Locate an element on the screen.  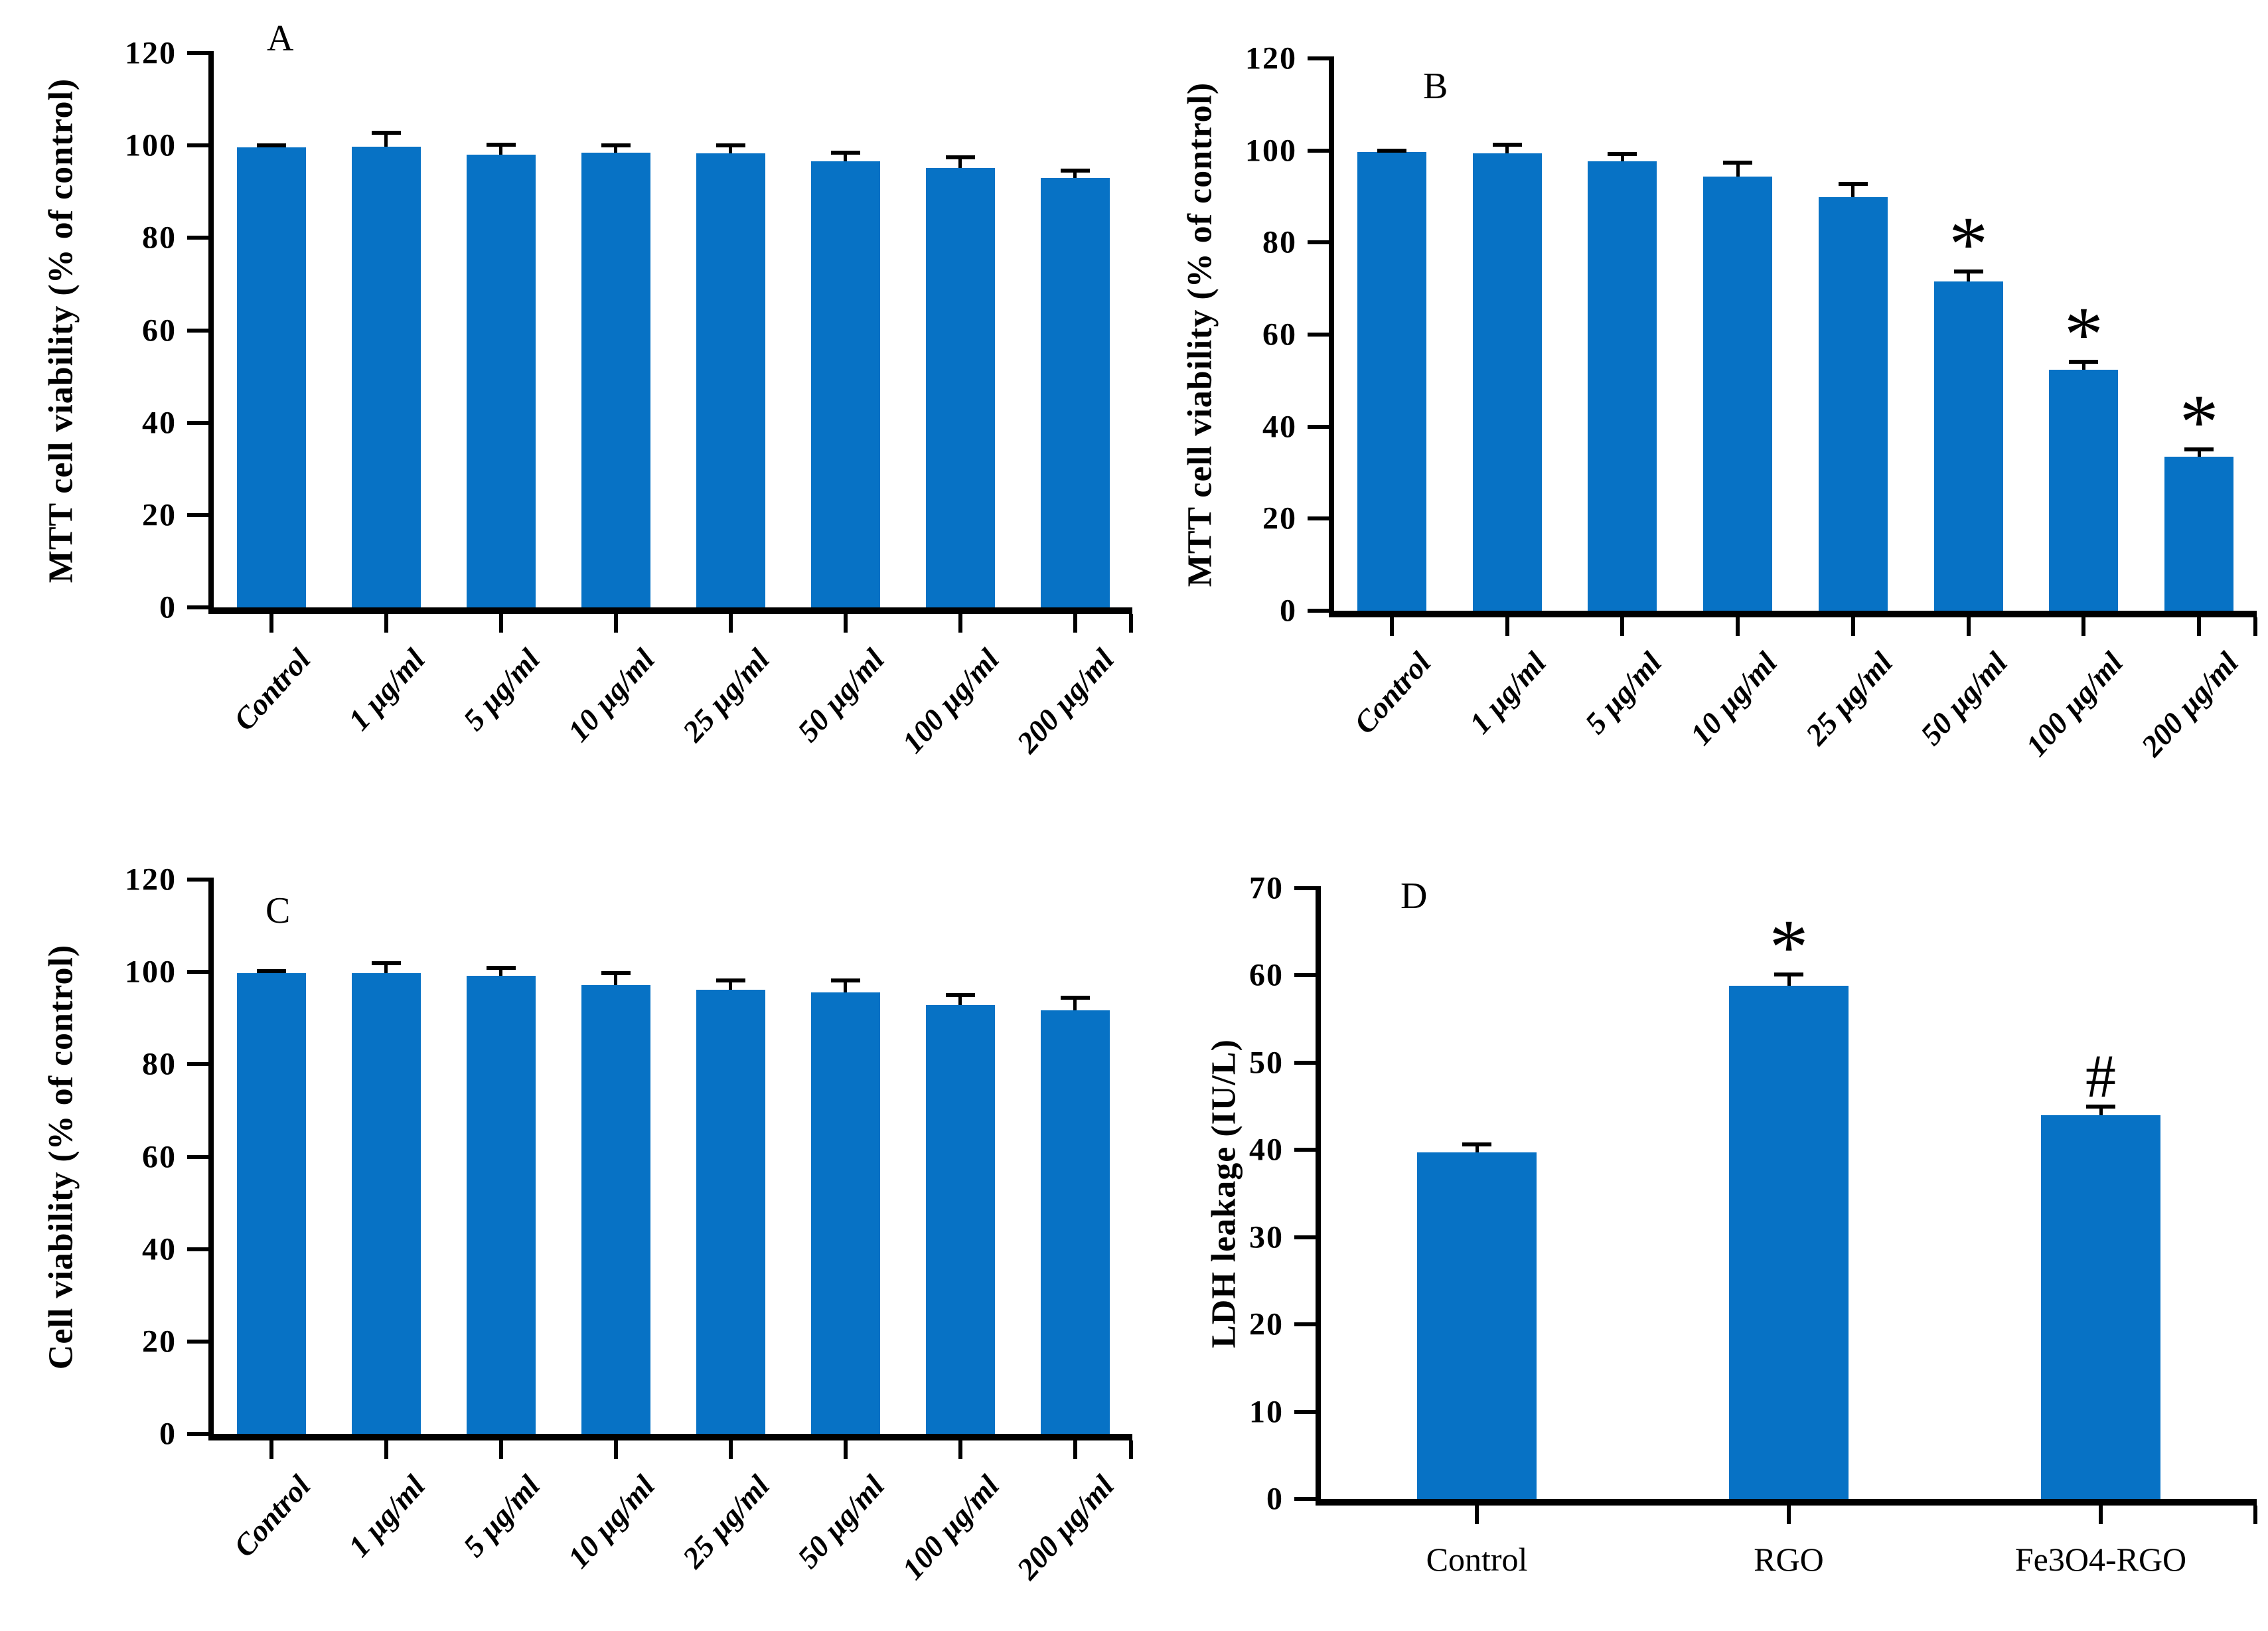
x-category-label: RGO is located at coordinates (1789, 1560).